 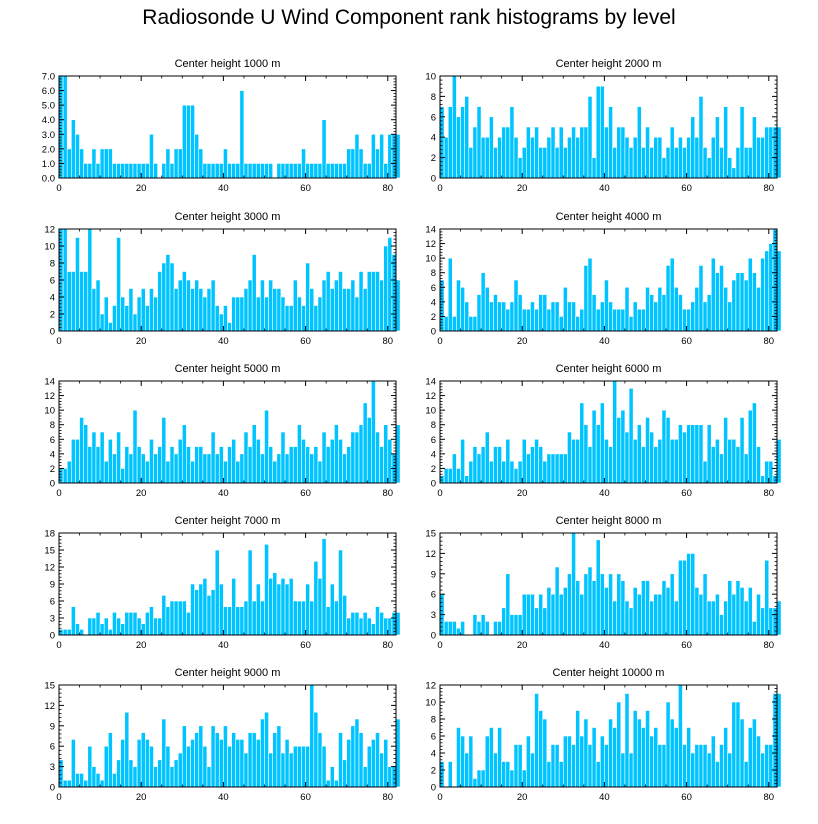 I want to click on y-tick-label: 0, so click(x=433, y=179).